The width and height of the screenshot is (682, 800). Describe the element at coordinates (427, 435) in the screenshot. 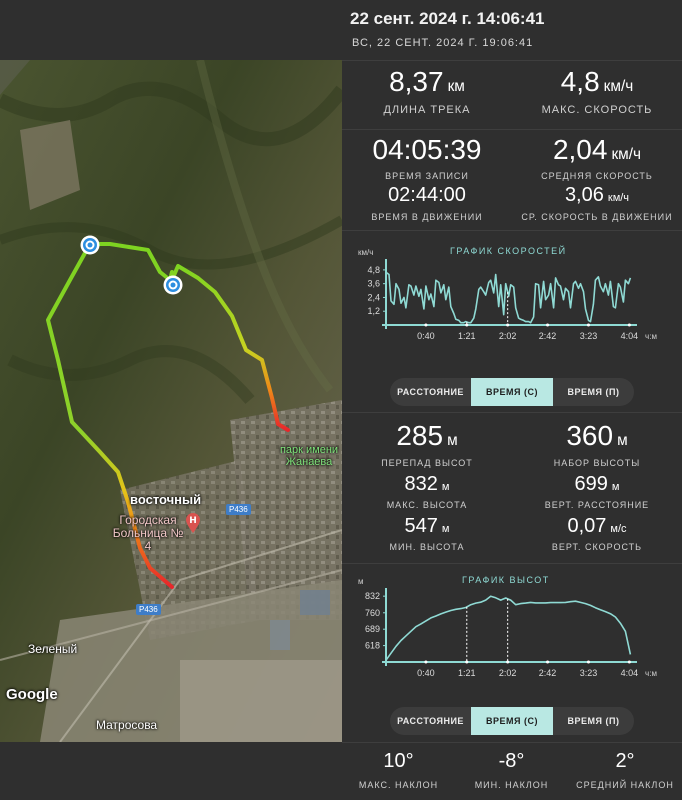

I see `elev-diff-value: 285 м` at that location.